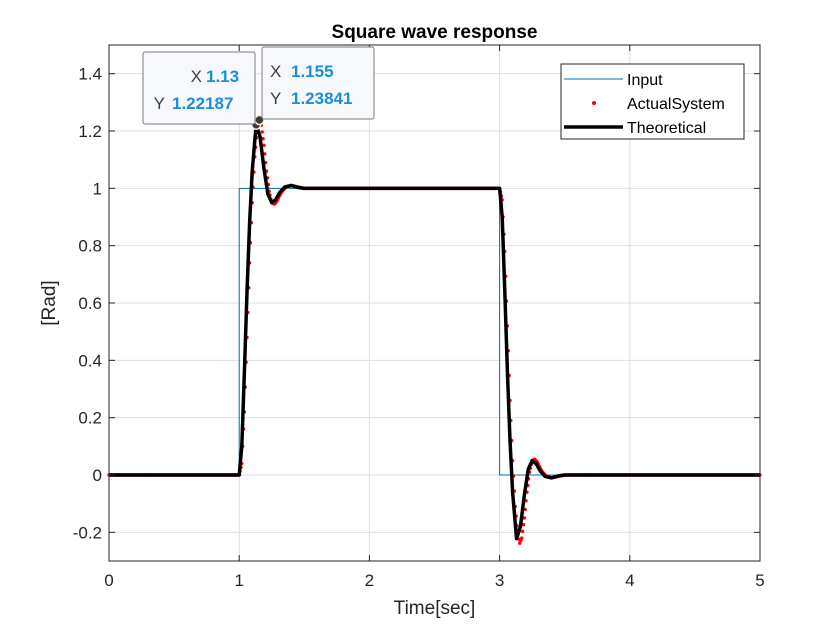 The height and width of the screenshot is (630, 840). What do you see at coordinates (238, 580) in the screenshot?
I see `x-tick-label: 1` at bounding box center [238, 580].